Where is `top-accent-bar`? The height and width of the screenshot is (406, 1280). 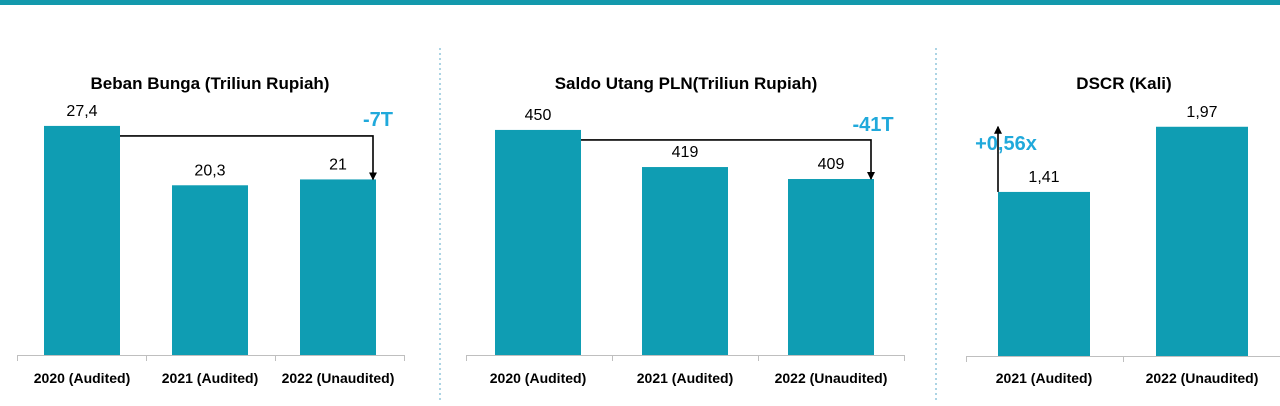 top-accent-bar is located at coordinates (640, 2).